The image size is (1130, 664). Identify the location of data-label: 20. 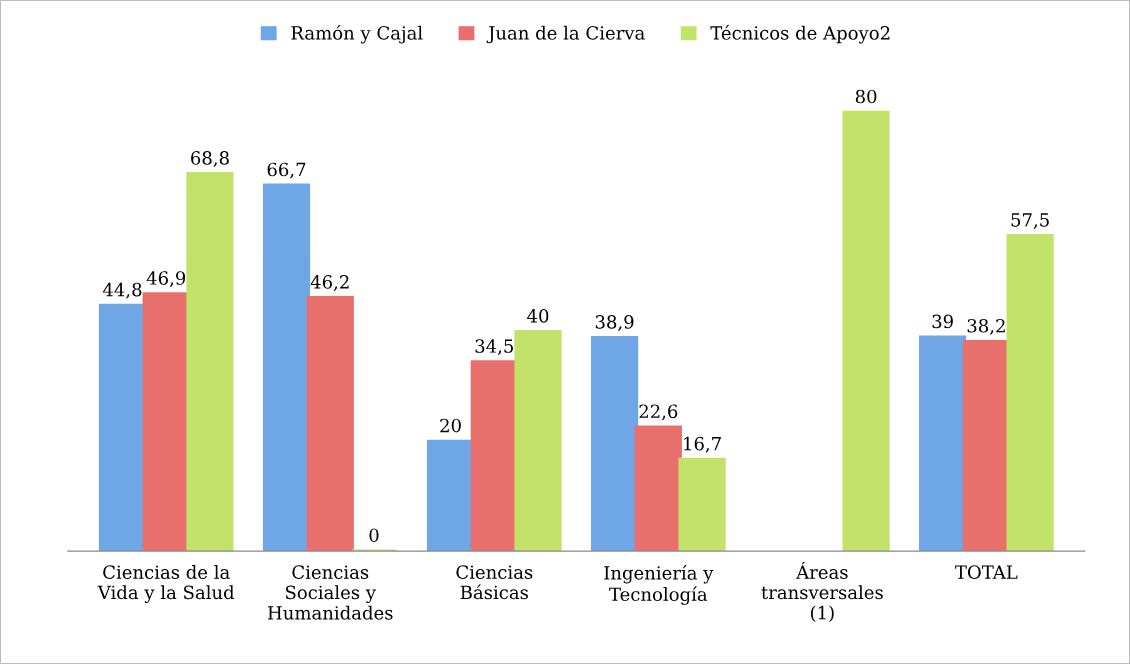
(450, 425).